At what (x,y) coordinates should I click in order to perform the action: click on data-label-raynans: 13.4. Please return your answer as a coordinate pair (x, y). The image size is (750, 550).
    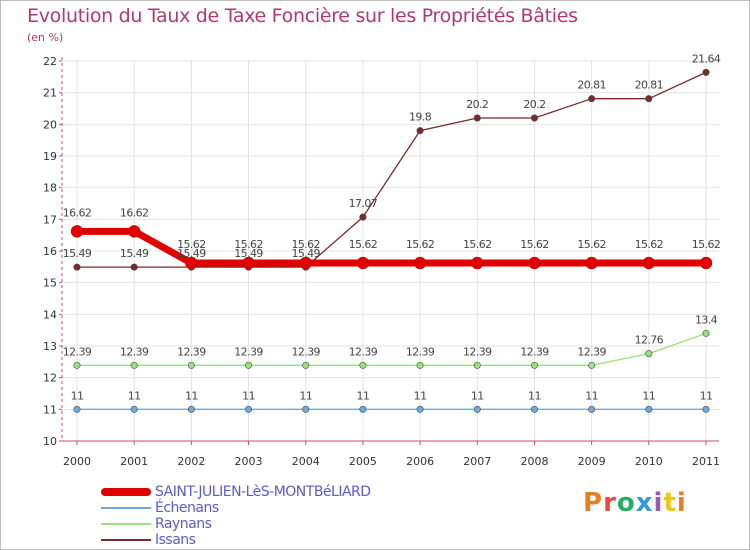
    Looking at the image, I should click on (706, 319).